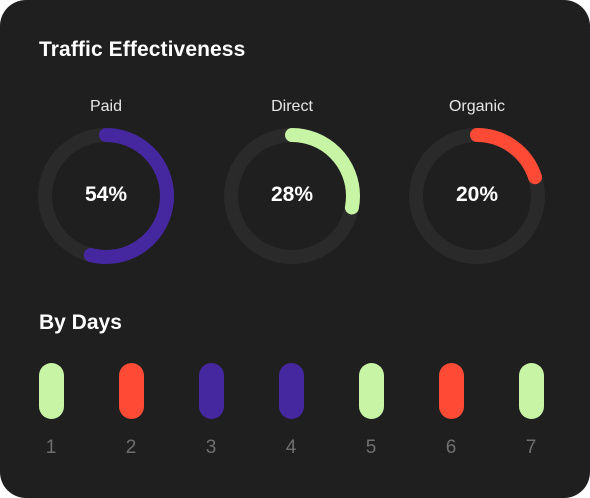 The height and width of the screenshot is (498, 590). I want to click on gauge-value: 28%, so click(292, 194).